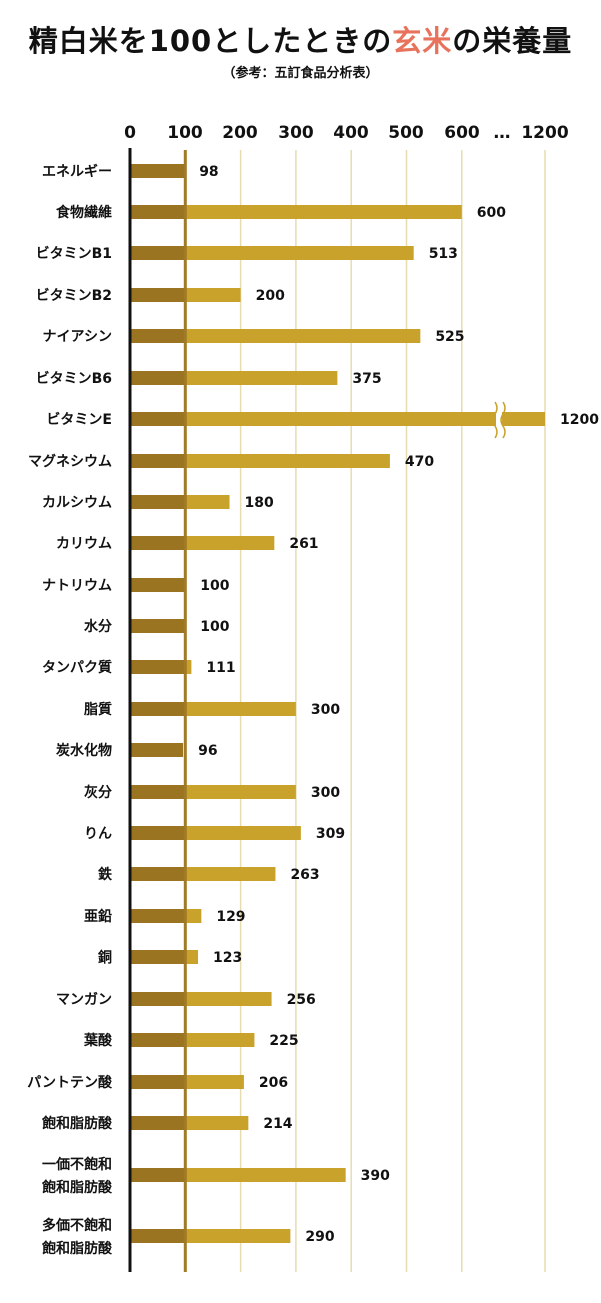 This screenshot has height=1303, width=601. I want to click on category-label: ビタミンE, so click(79, 420).